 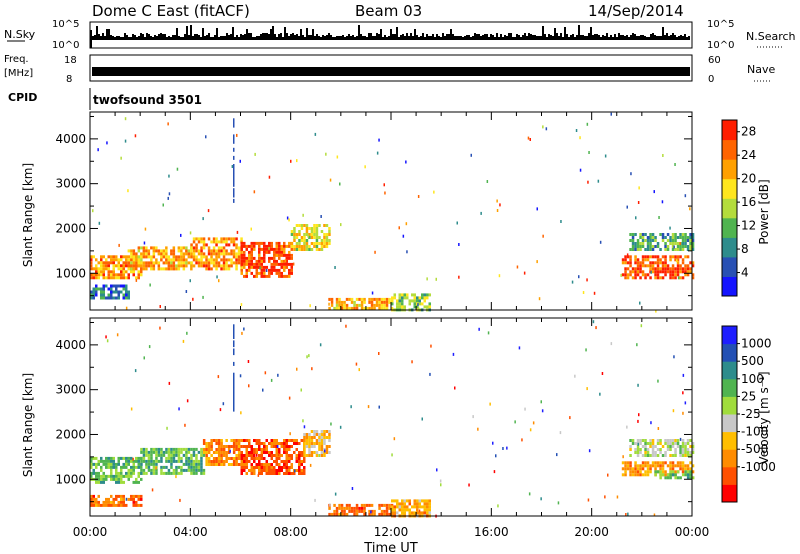 I want to click on streak-cell, so click(x=234, y=363).